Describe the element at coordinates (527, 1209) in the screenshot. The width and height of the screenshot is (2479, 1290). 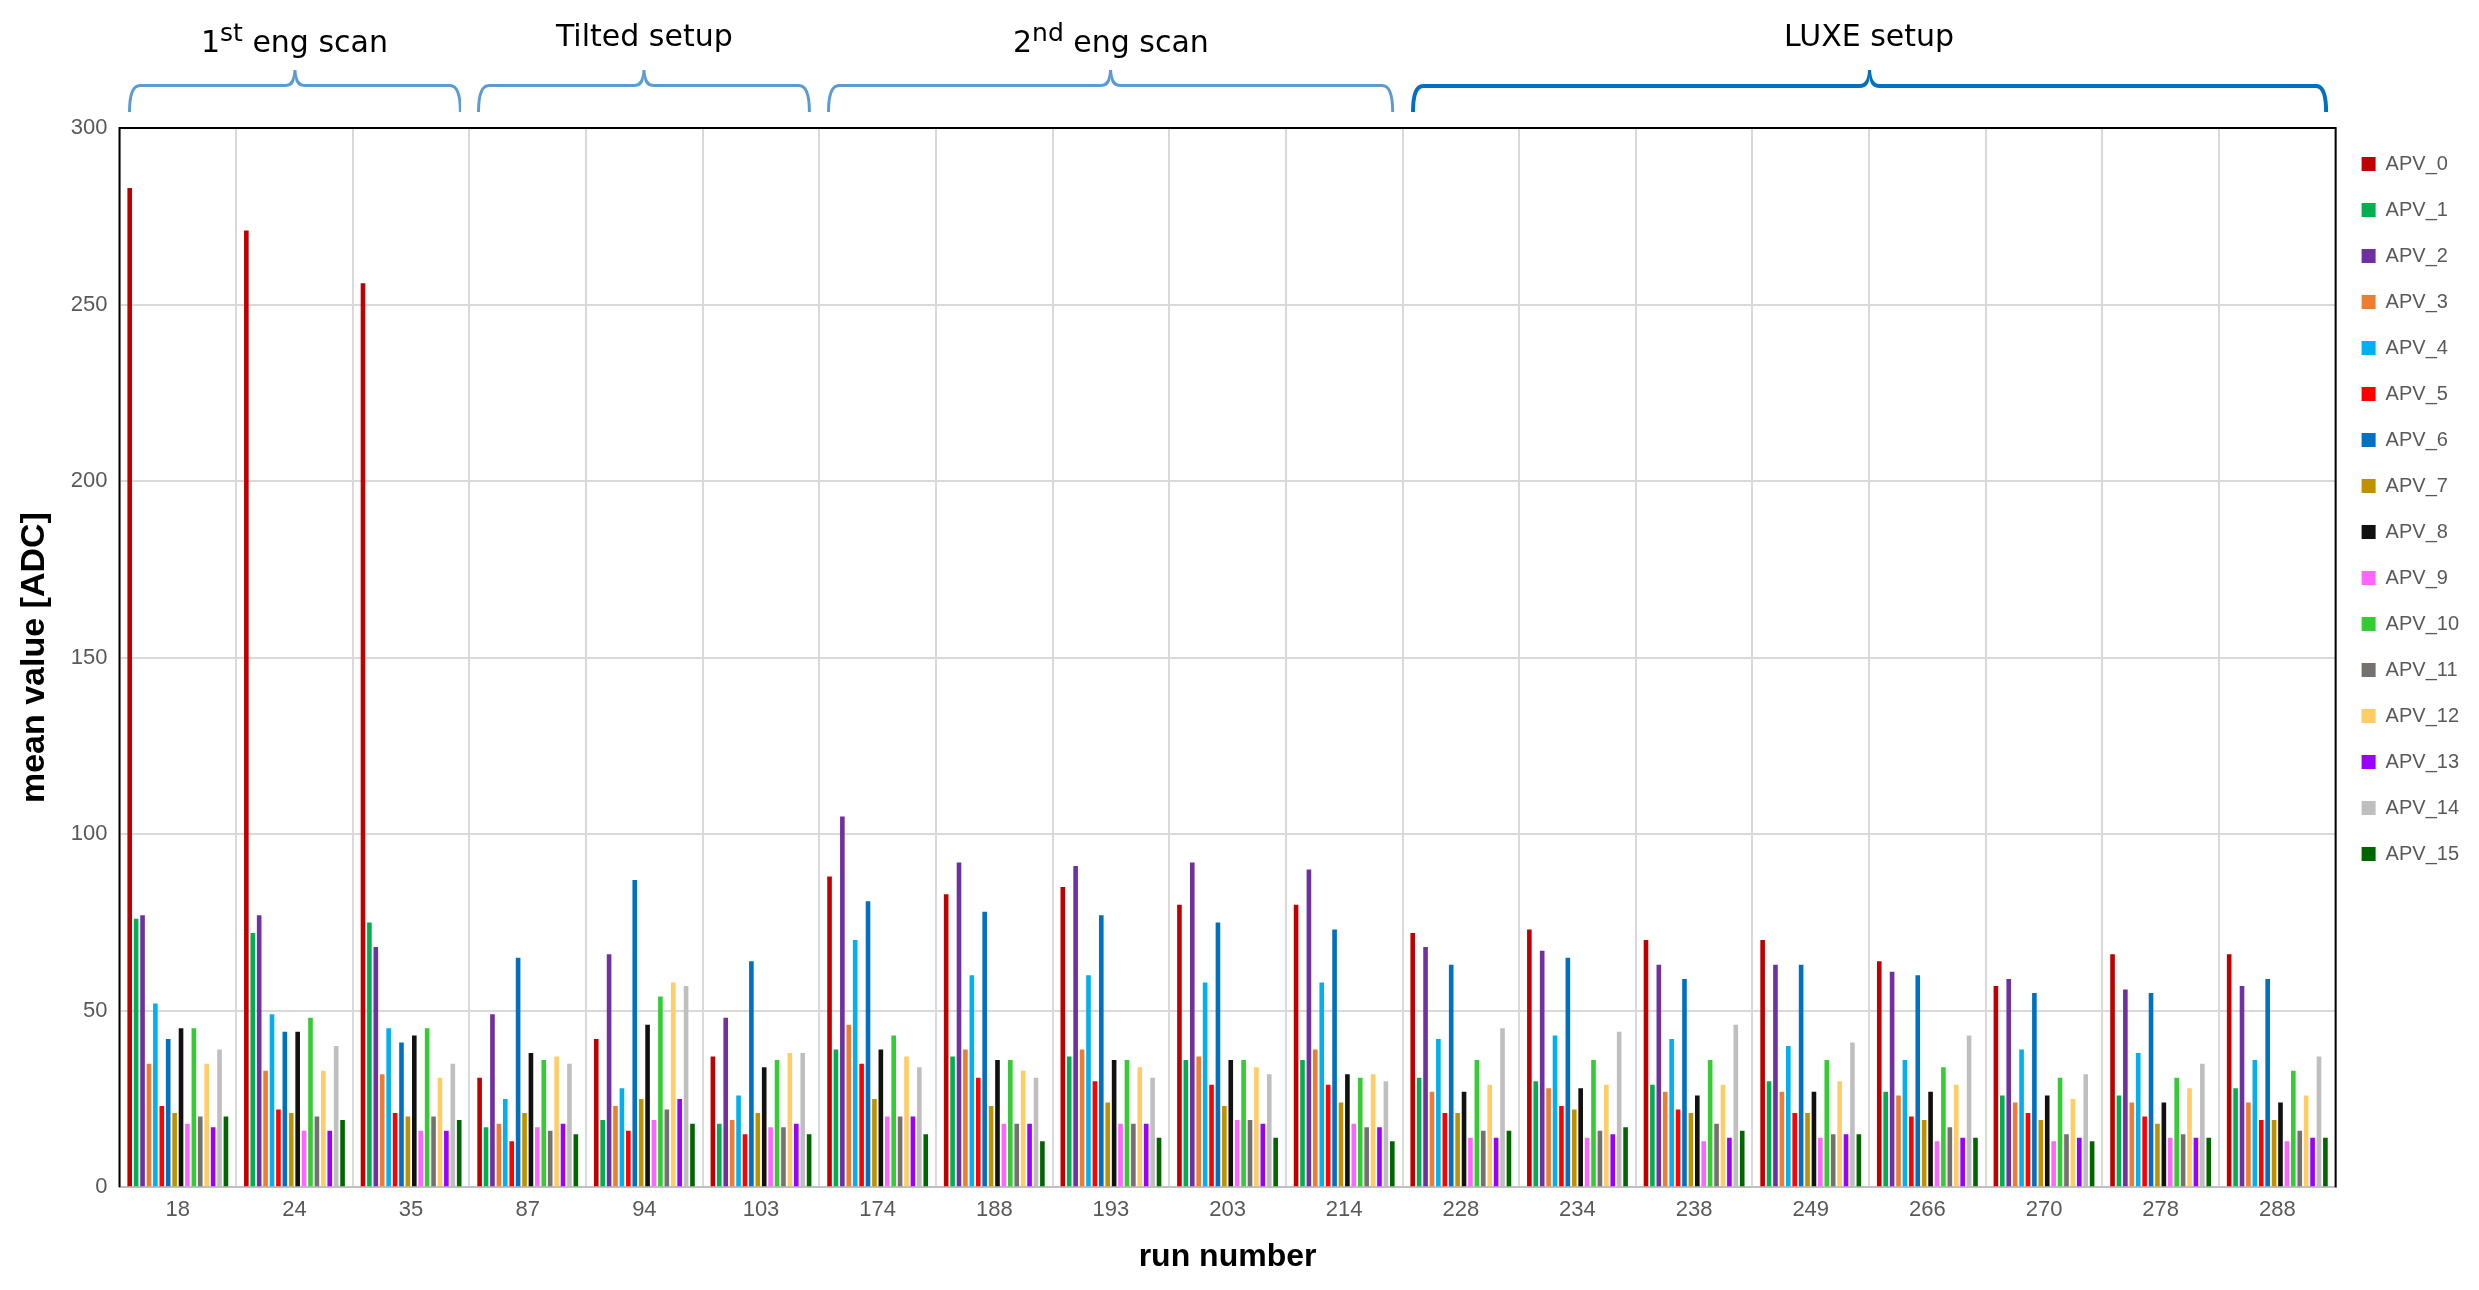
I see `x-tick-label: 87` at that location.